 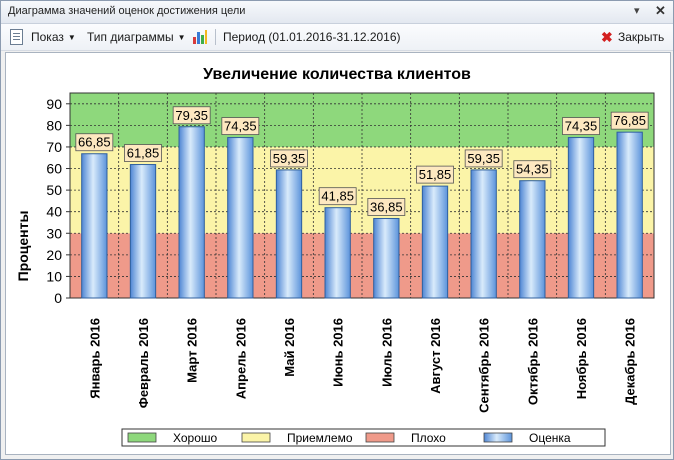 I want to click on legend-label: Плохо, so click(x=428, y=438).